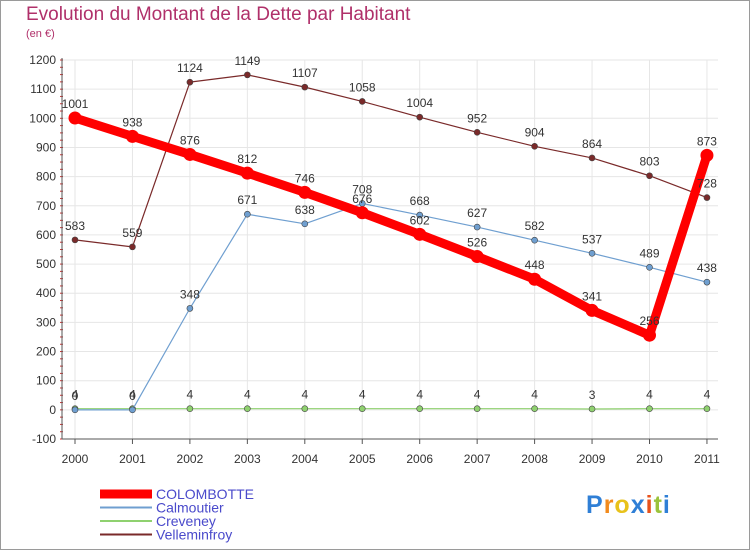 This screenshot has width=750, height=550. What do you see at coordinates (132, 459) in the screenshot?
I see `x-tick-label: 2001` at bounding box center [132, 459].